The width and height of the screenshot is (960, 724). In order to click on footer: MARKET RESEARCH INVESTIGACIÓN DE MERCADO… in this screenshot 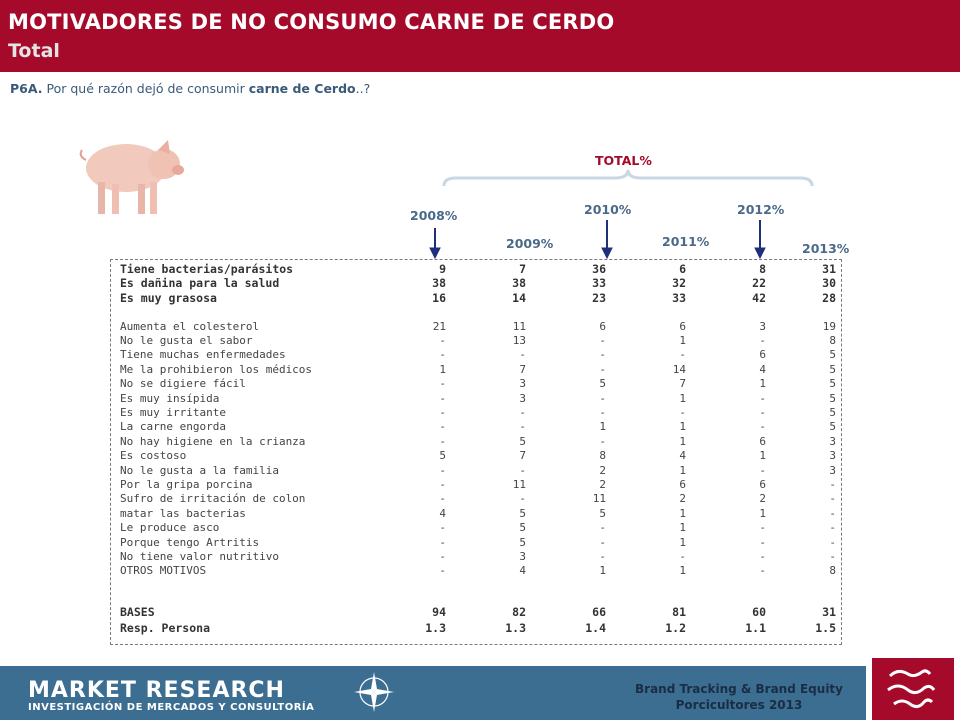, I will do `click(480, 692)`.